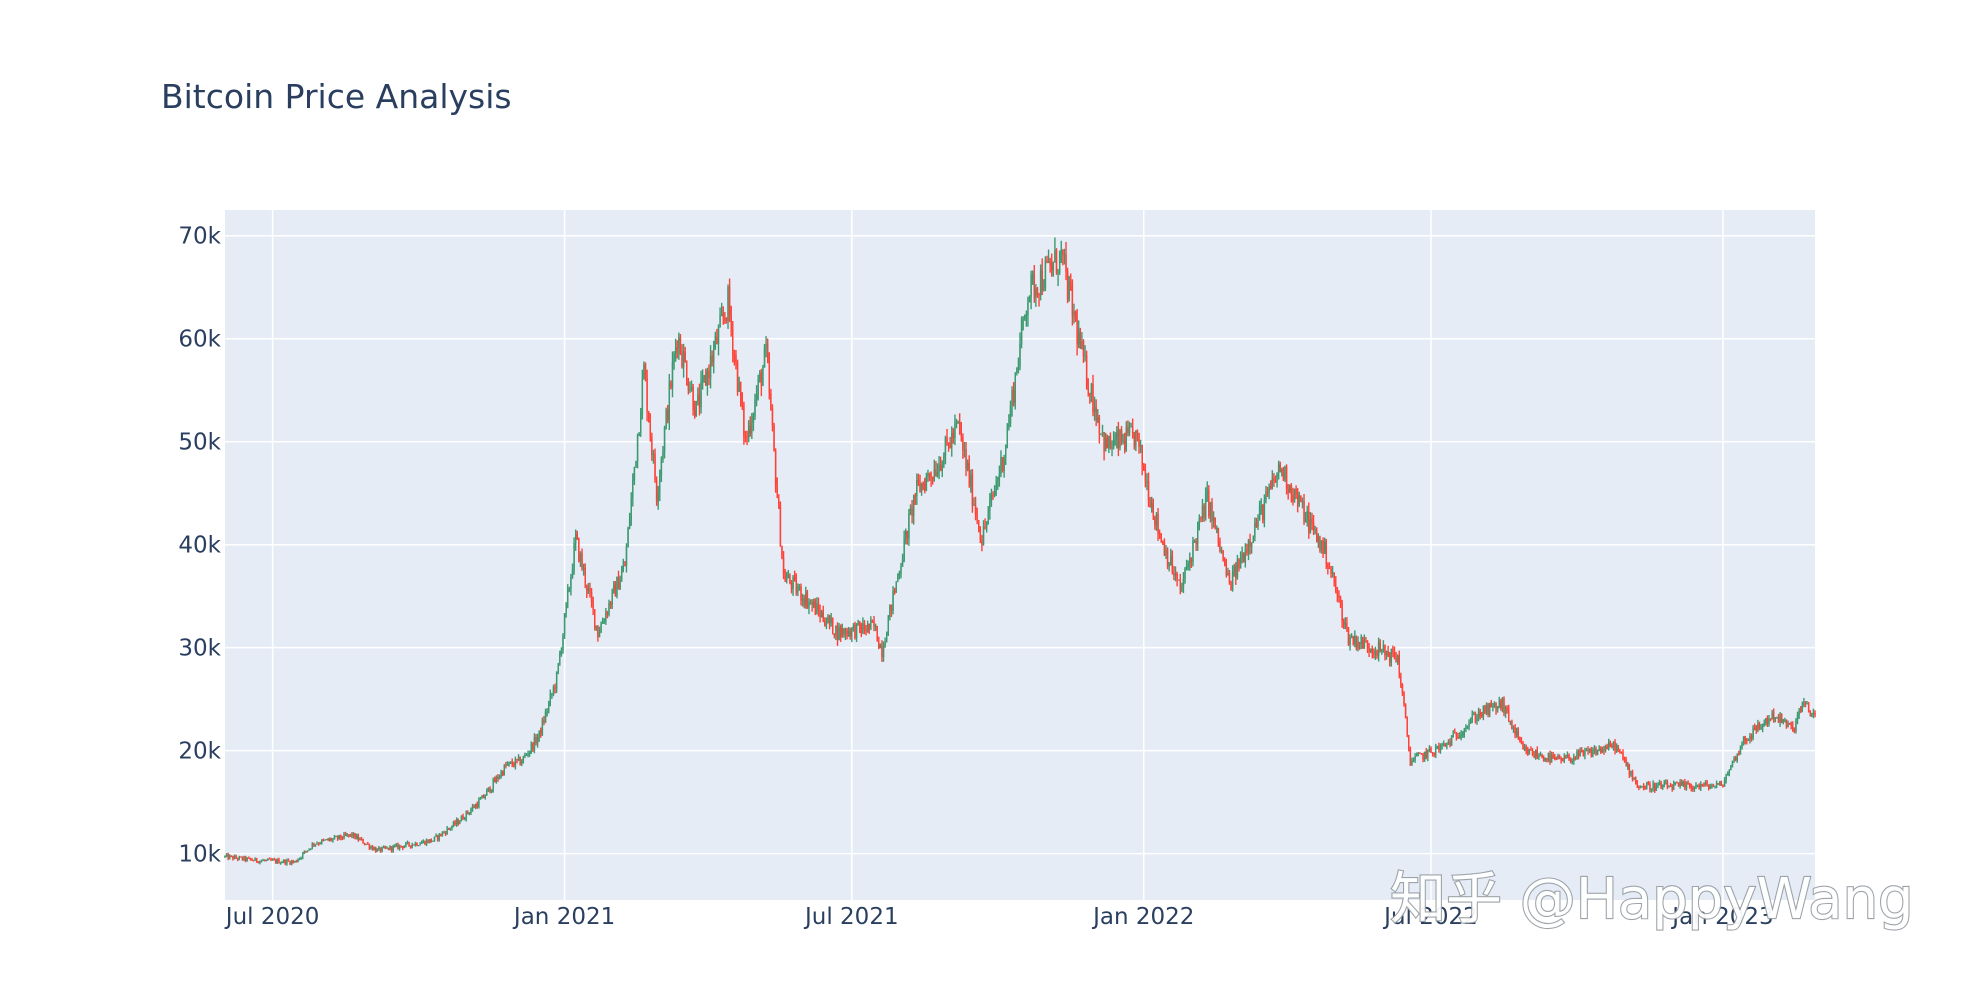 The height and width of the screenshot is (991, 1961). I want to click on x-tick-label: Jan 2023, so click(1721, 917).